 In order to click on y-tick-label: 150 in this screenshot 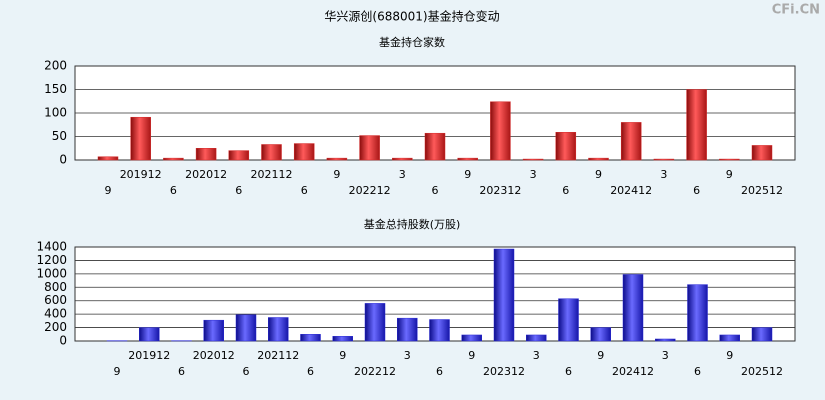, I will do `click(55, 89)`.